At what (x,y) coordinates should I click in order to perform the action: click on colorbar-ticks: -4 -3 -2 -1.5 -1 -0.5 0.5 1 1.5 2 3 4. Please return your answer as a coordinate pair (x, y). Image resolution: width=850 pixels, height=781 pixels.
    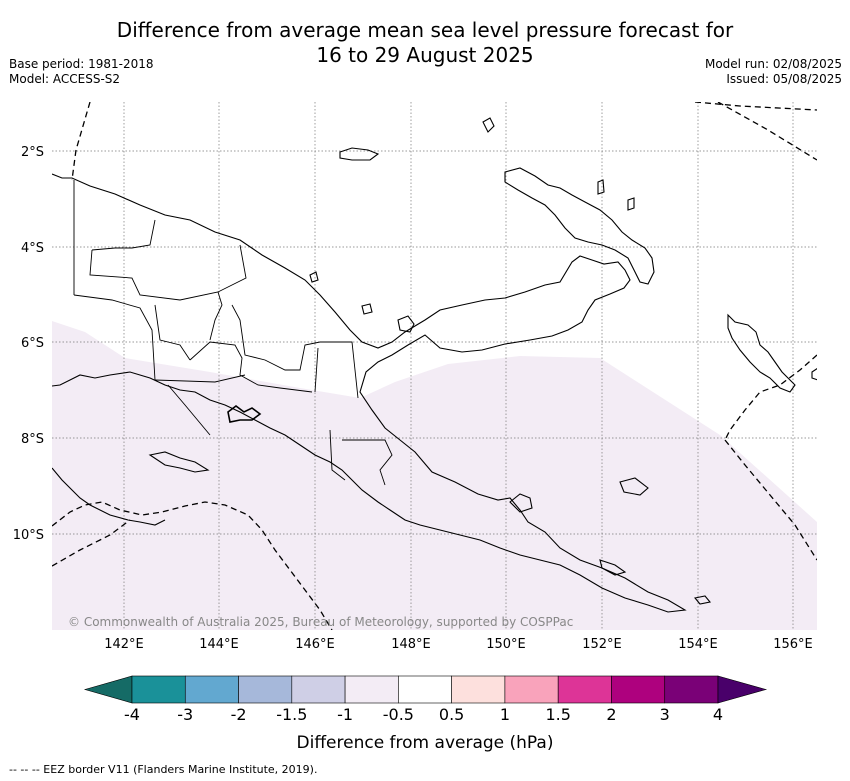
    Looking at the image, I should click on (423, 714).